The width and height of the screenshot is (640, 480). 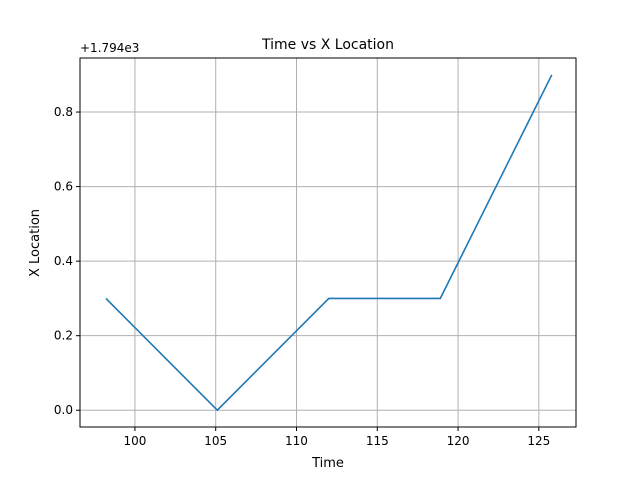 What do you see at coordinates (63, 112) in the screenshot?
I see `y-tick-label: 0.8` at bounding box center [63, 112].